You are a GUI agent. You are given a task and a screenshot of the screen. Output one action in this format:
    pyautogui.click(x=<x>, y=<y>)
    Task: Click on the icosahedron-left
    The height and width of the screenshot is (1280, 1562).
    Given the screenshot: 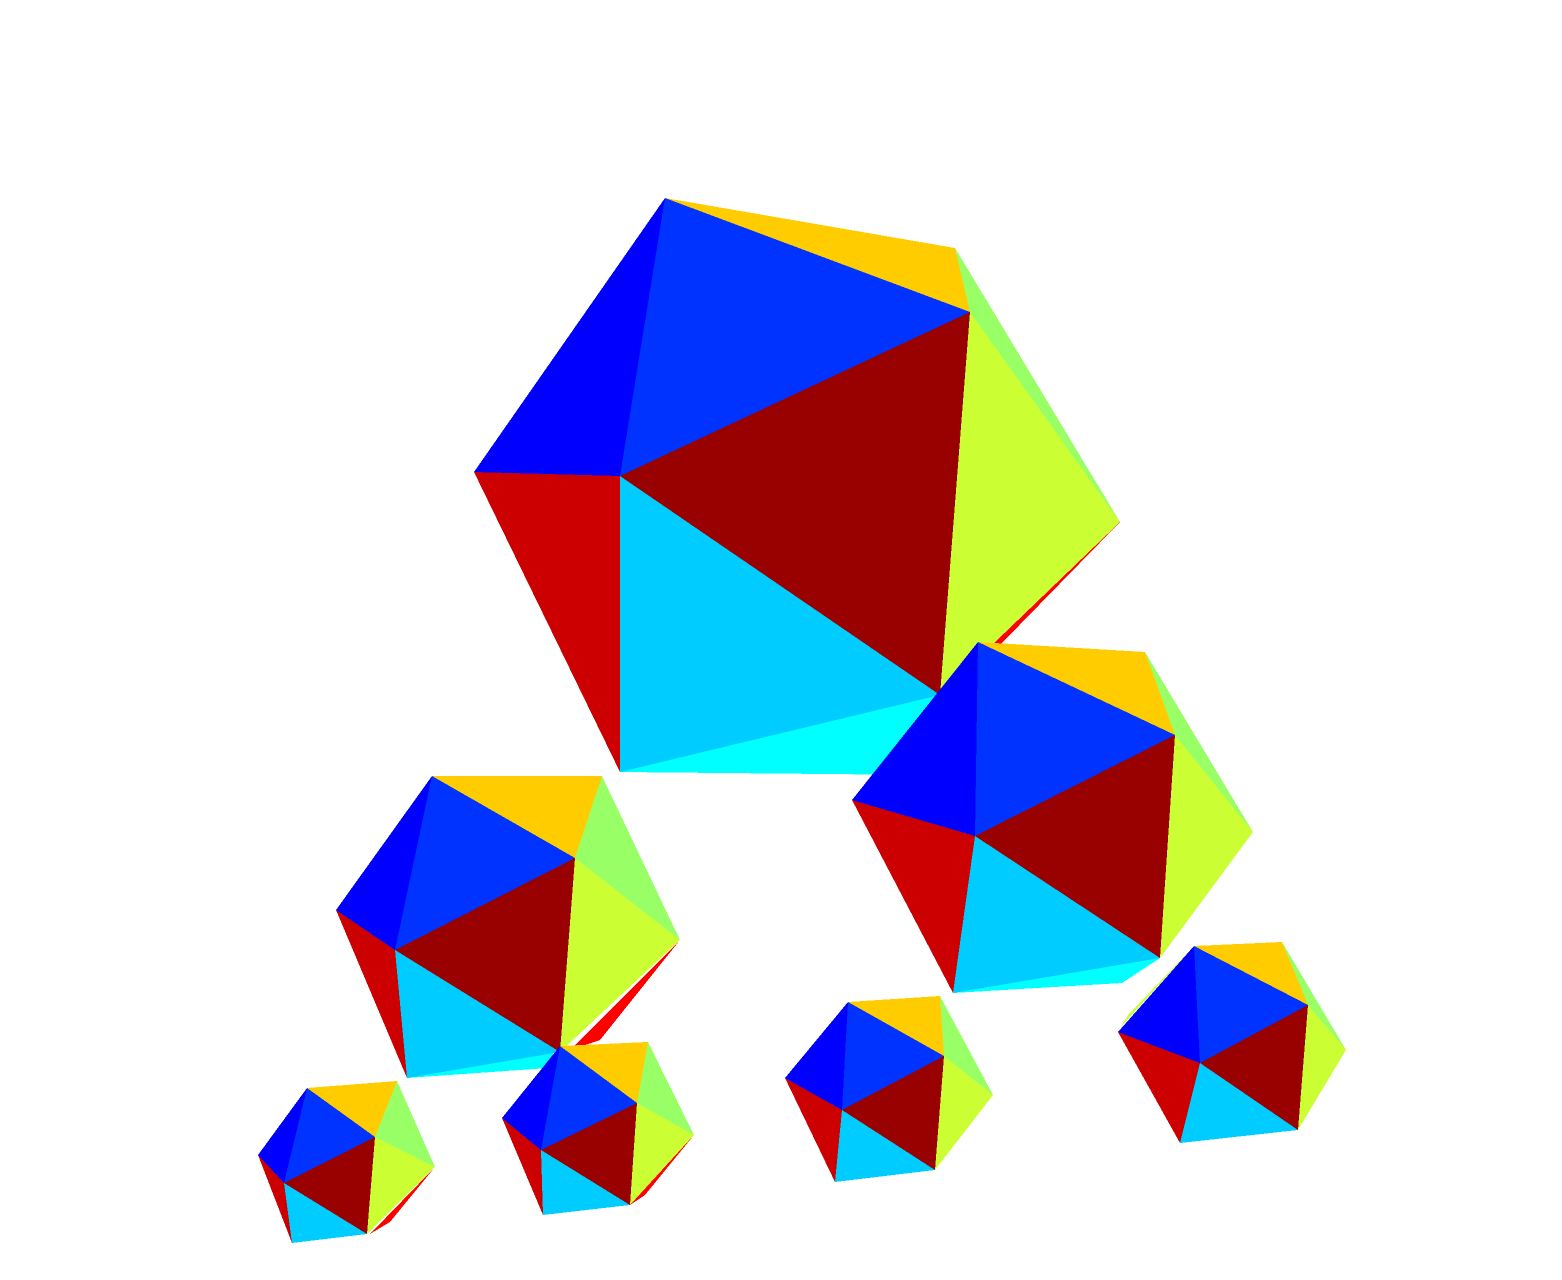 What is the action you would take?
    pyautogui.click(x=508, y=927)
    